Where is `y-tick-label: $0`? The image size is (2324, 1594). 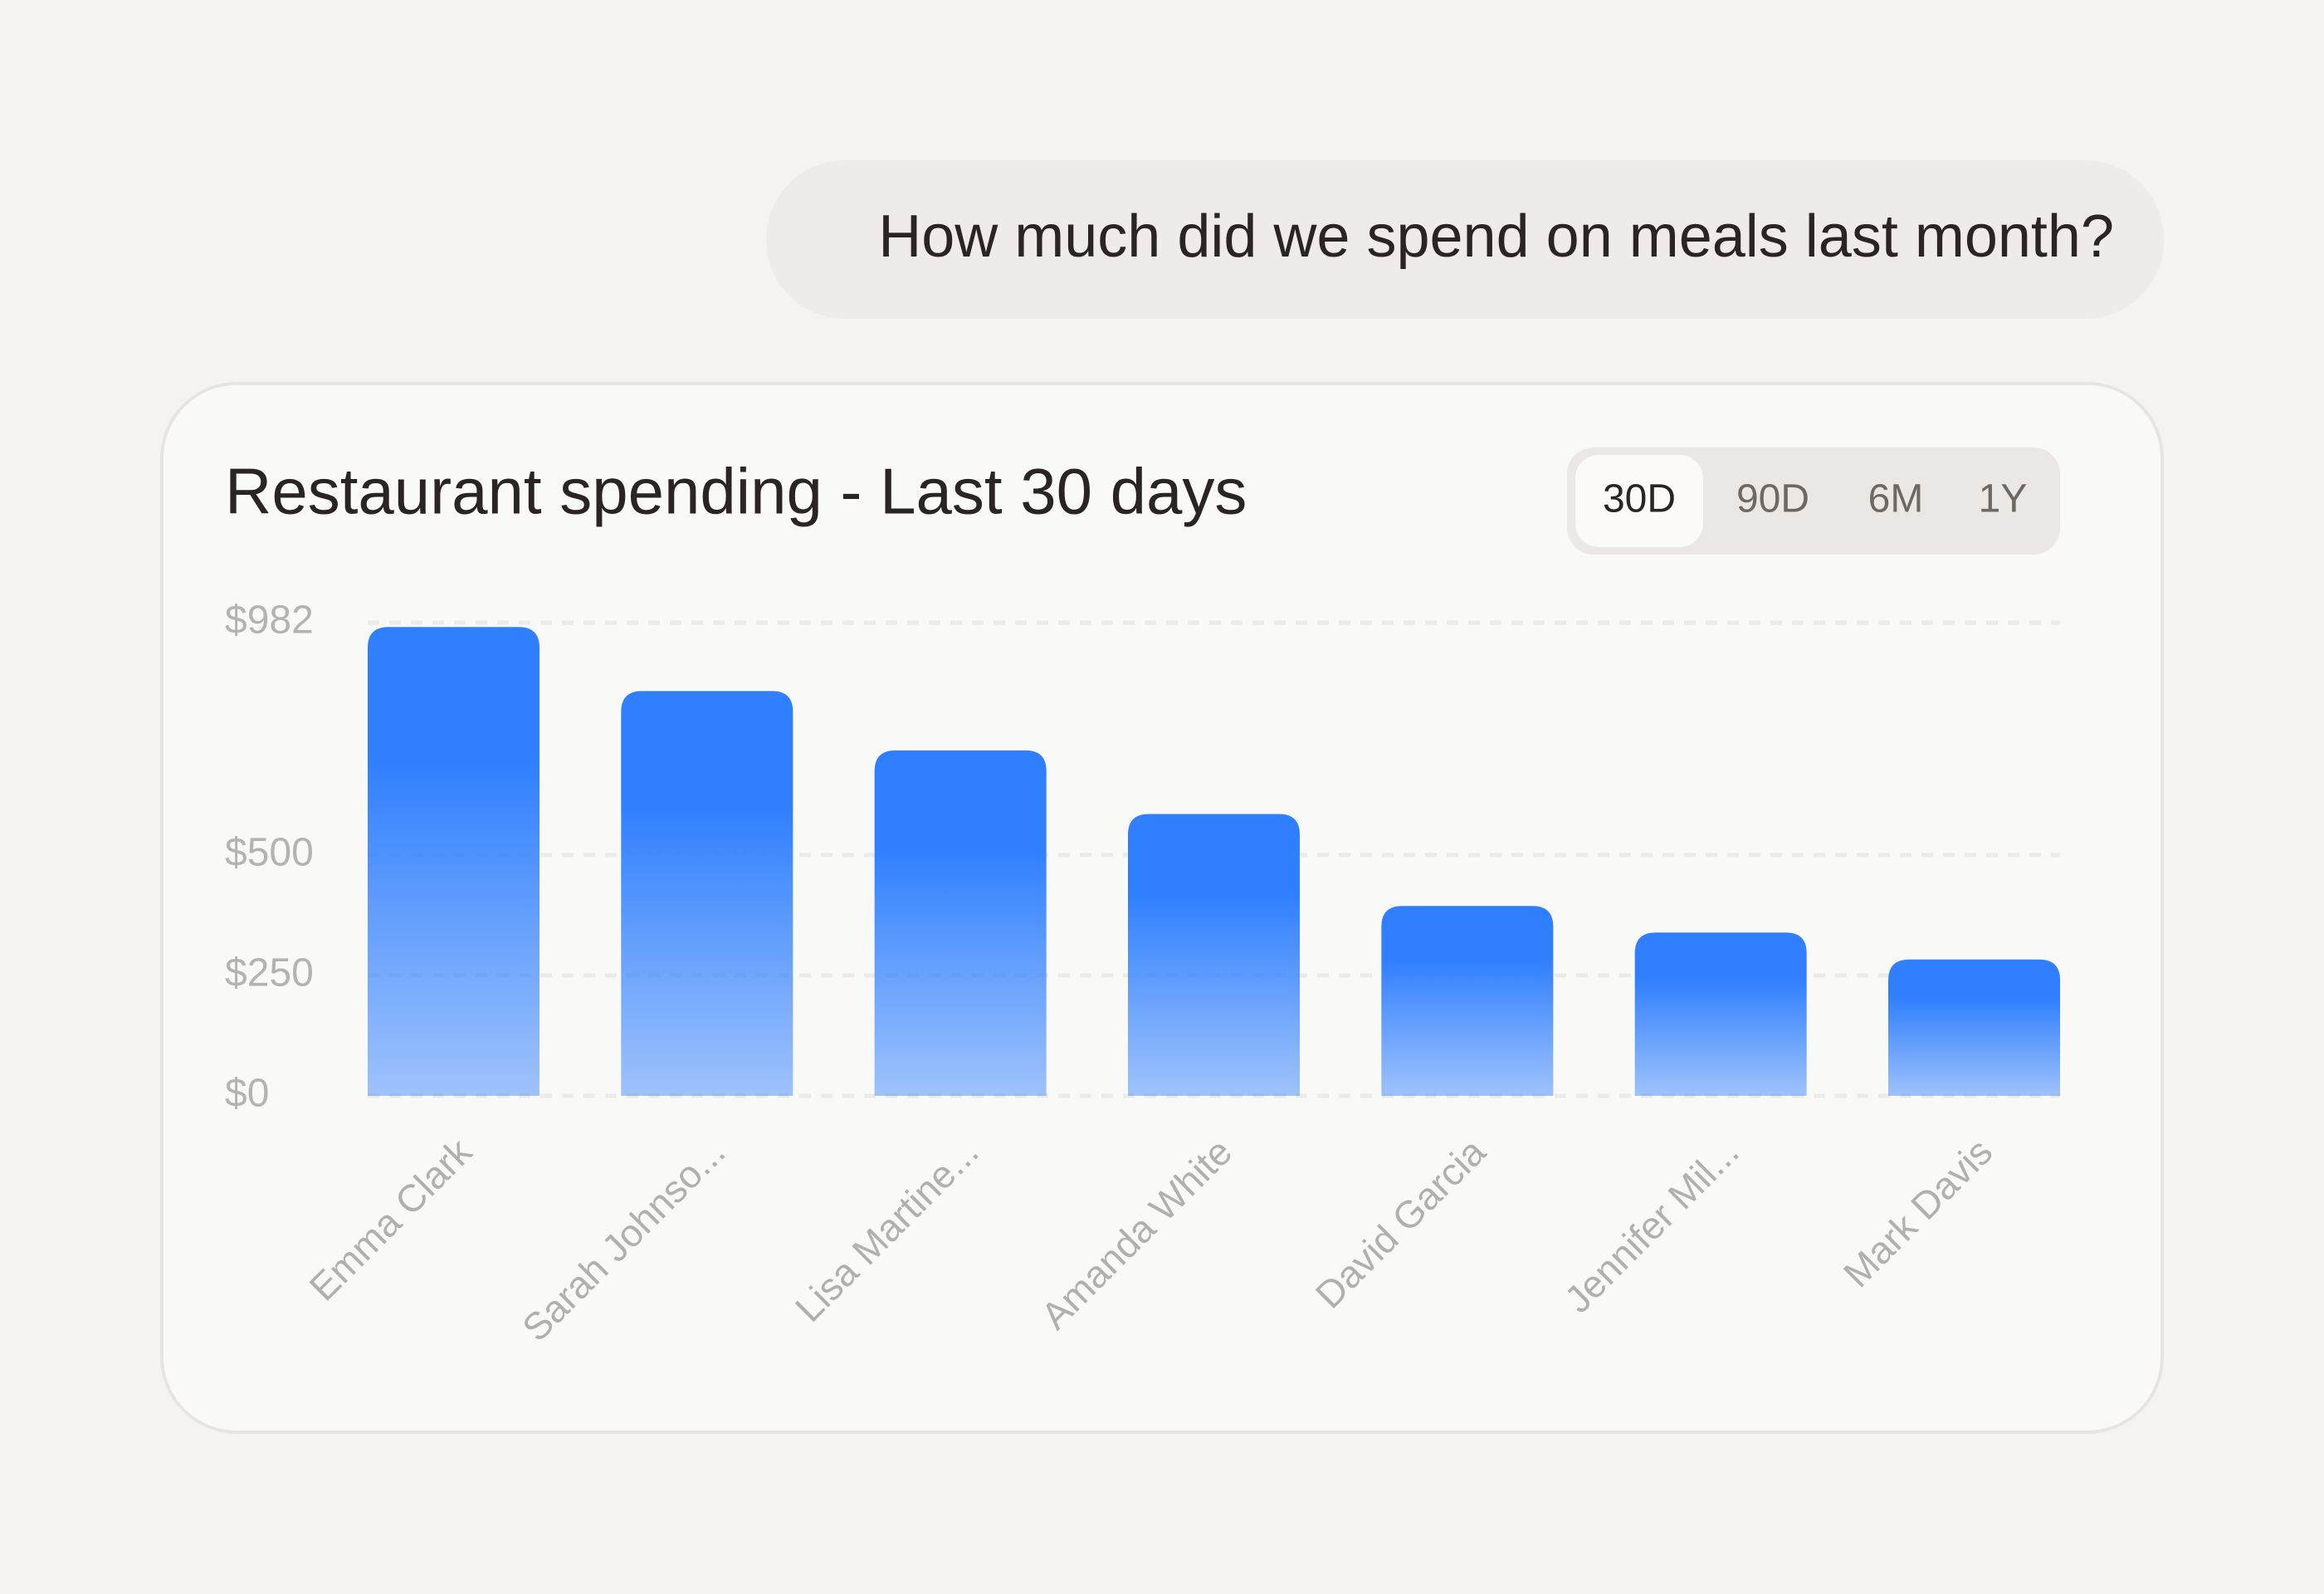 y-tick-label: $0 is located at coordinates (247, 1094).